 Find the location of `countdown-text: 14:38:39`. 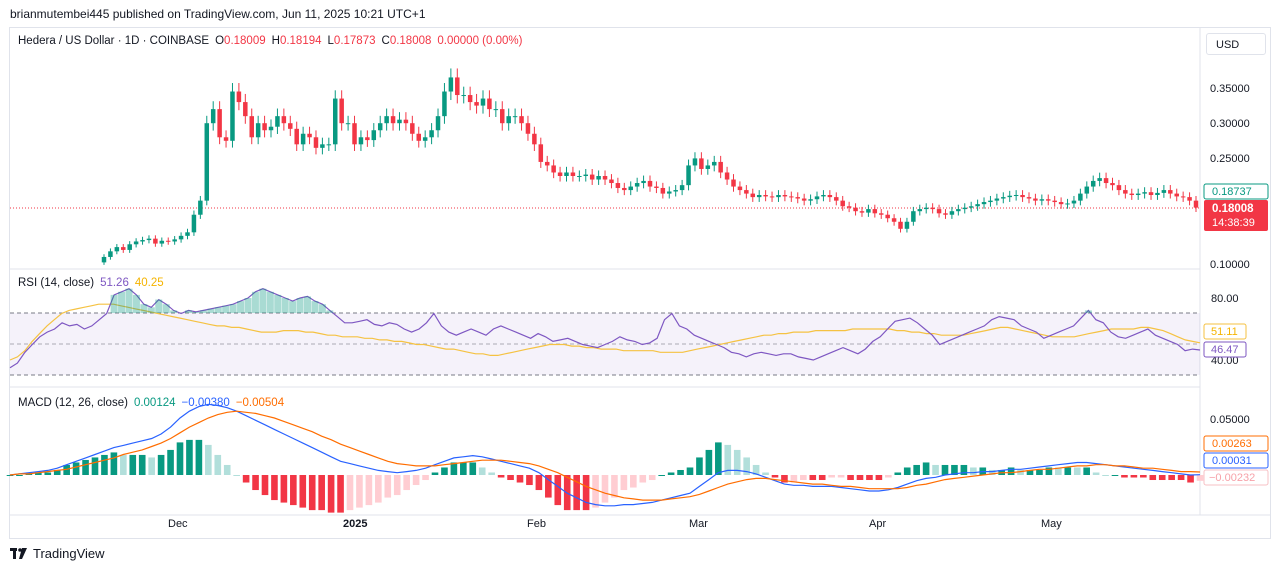

countdown-text: 14:38:39 is located at coordinates (1233, 223).